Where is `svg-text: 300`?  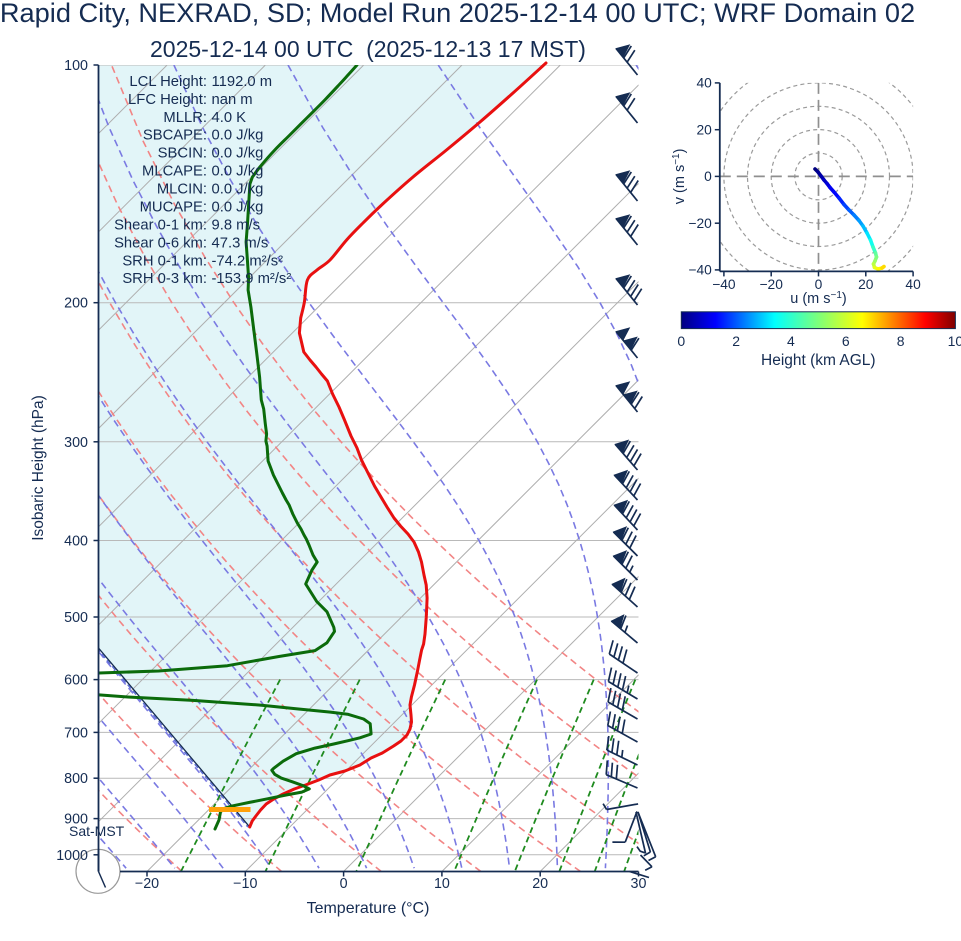
svg-text: 300 is located at coordinates (76, 443).